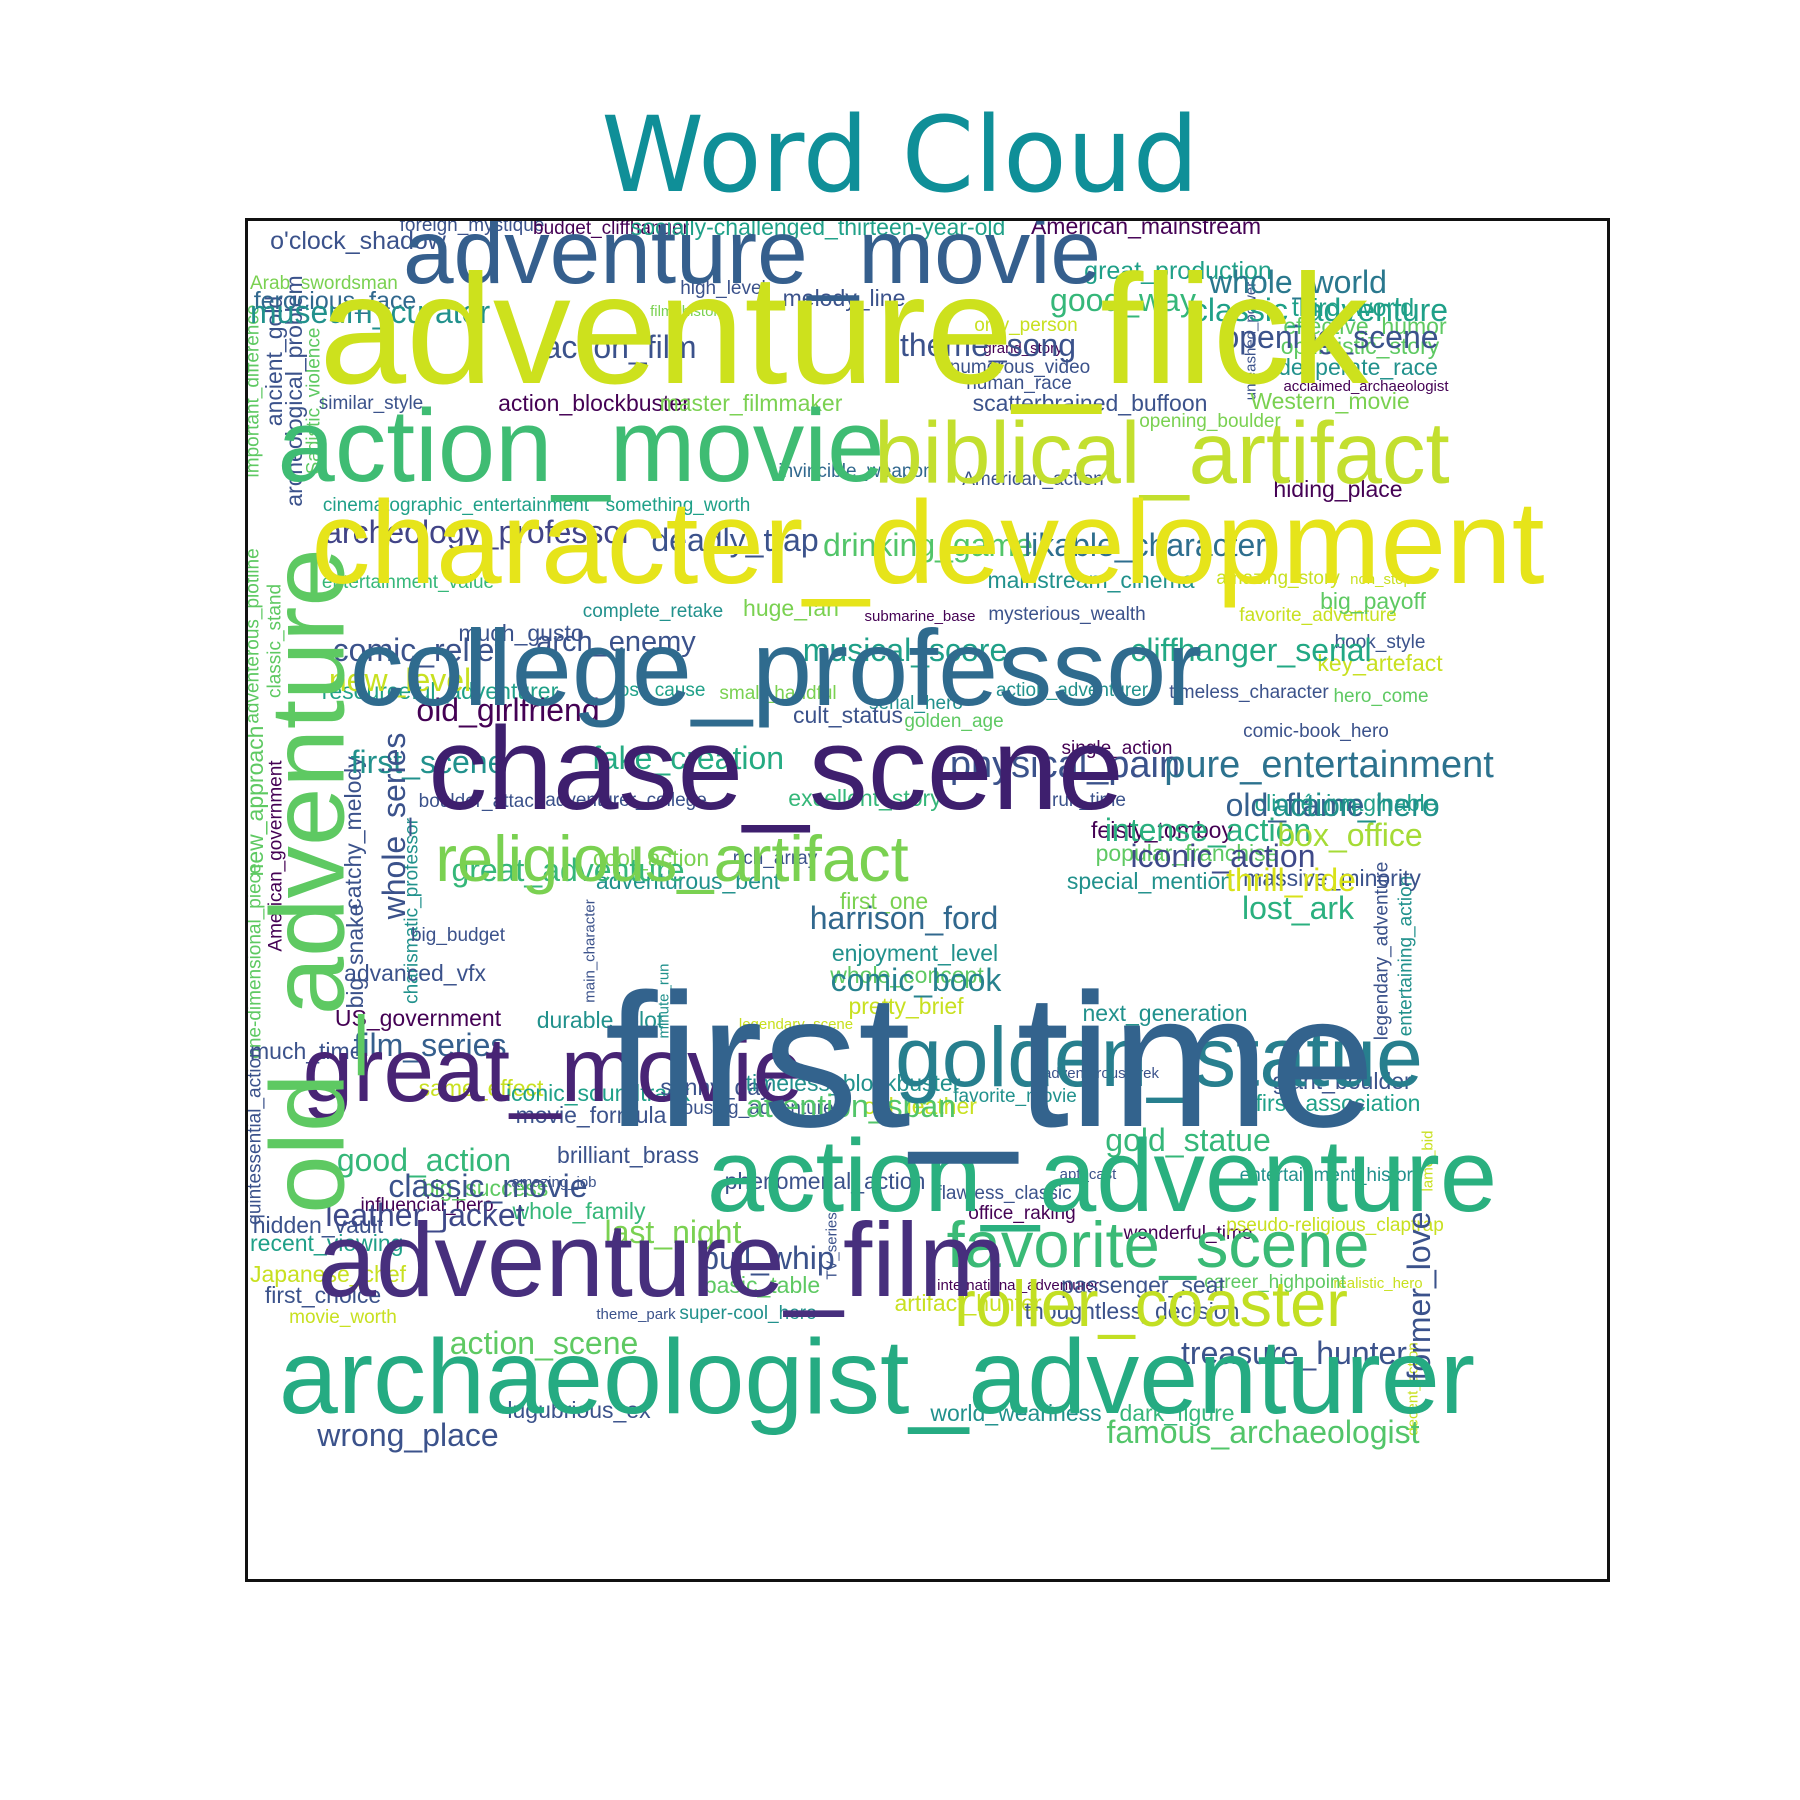 The width and height of the screenshot is (1800, 1800). What do you see at coordinates (323, 1295) in the screenshot?
I see `word-first-choice: first_choice` at bounding box center [323, 1295].